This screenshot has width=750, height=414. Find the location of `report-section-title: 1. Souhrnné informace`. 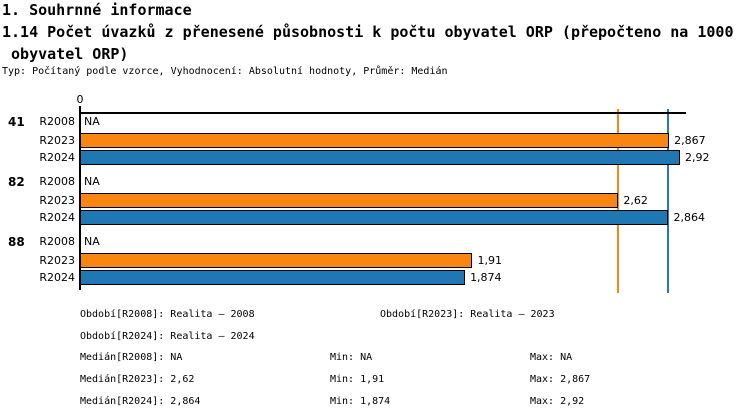

report-section-title: 1. Souhrnné informace is located at coordinates (97, 10).